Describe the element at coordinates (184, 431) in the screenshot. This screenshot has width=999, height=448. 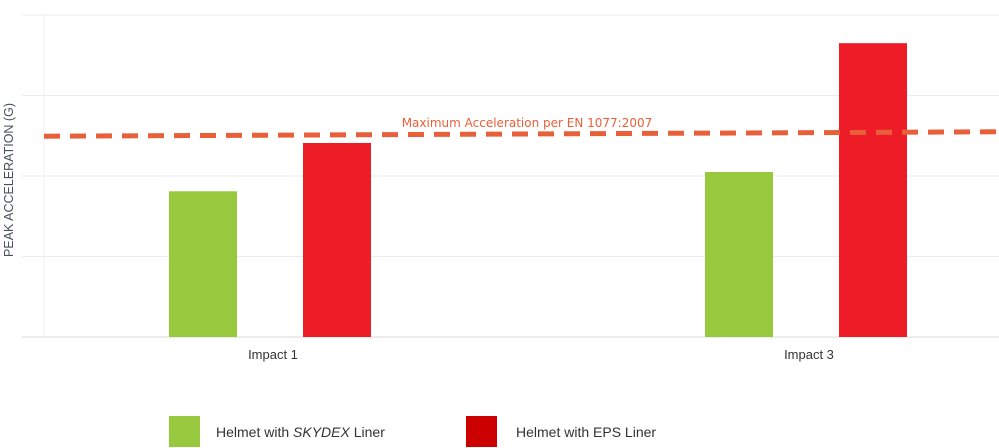
I see `legend-swatch-skydex` at that location.